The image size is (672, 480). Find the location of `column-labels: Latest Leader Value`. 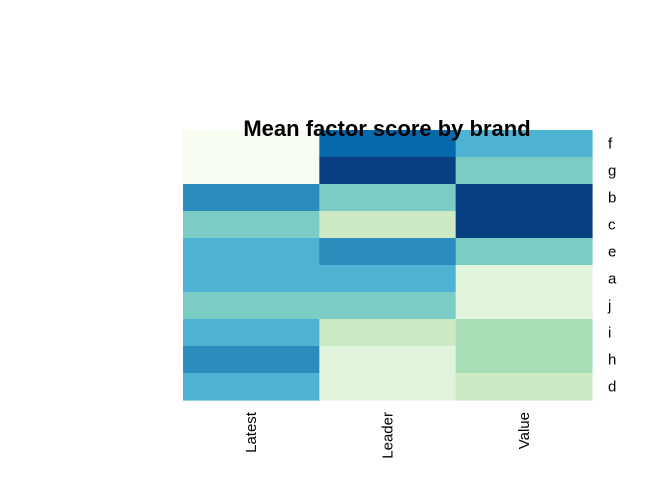

column-labels: Latest Leader Value is located at coordinates (388, 435).